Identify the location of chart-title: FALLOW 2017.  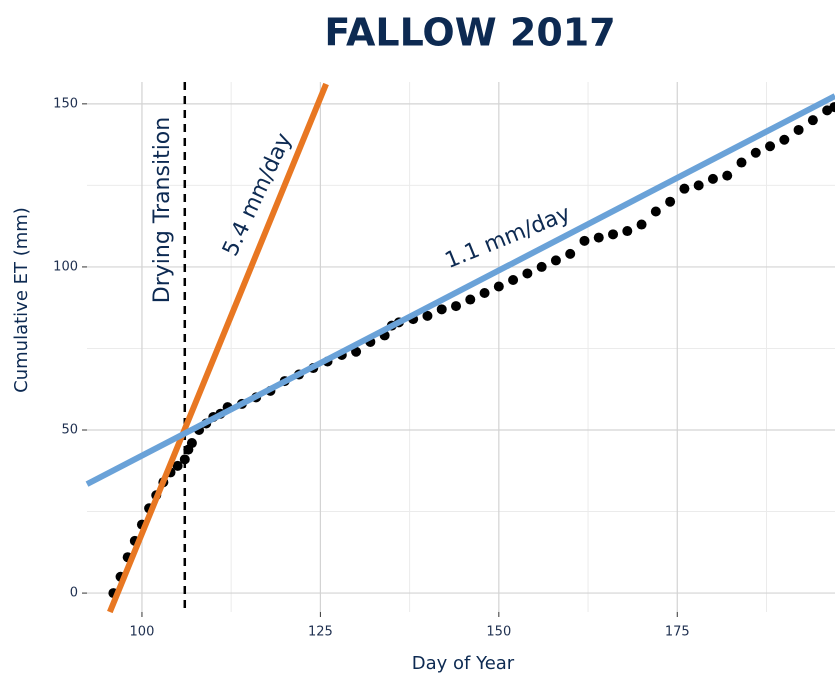
(469, 33).